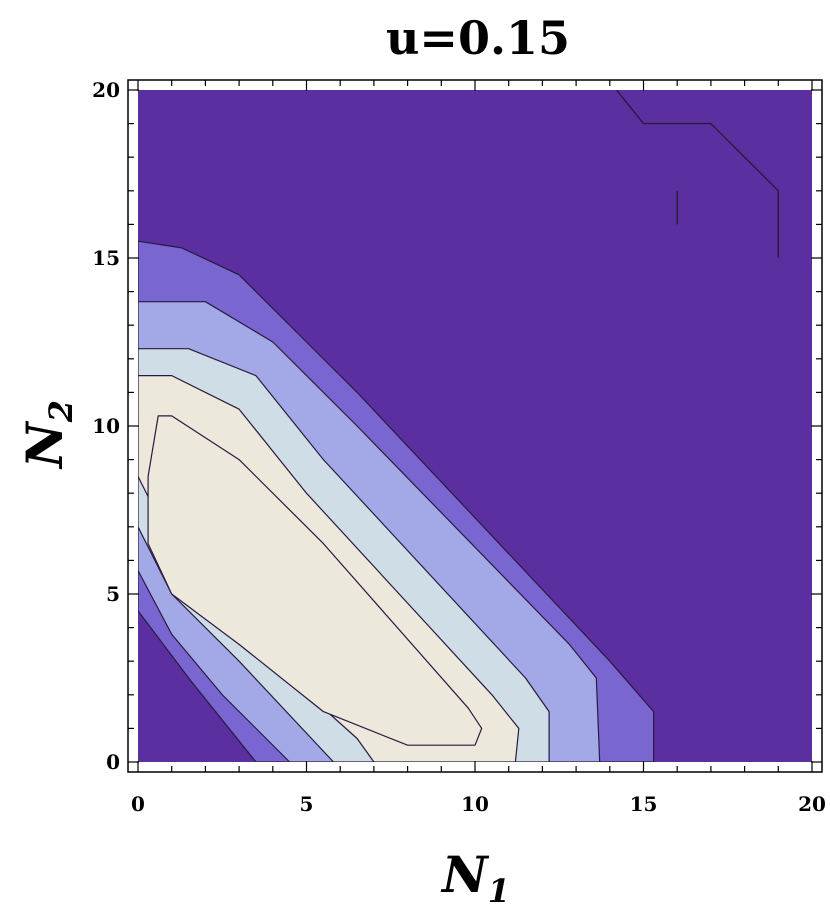 The image size is (830, 913). I want to click on chart-title: u=0.15, so click(478, 38).